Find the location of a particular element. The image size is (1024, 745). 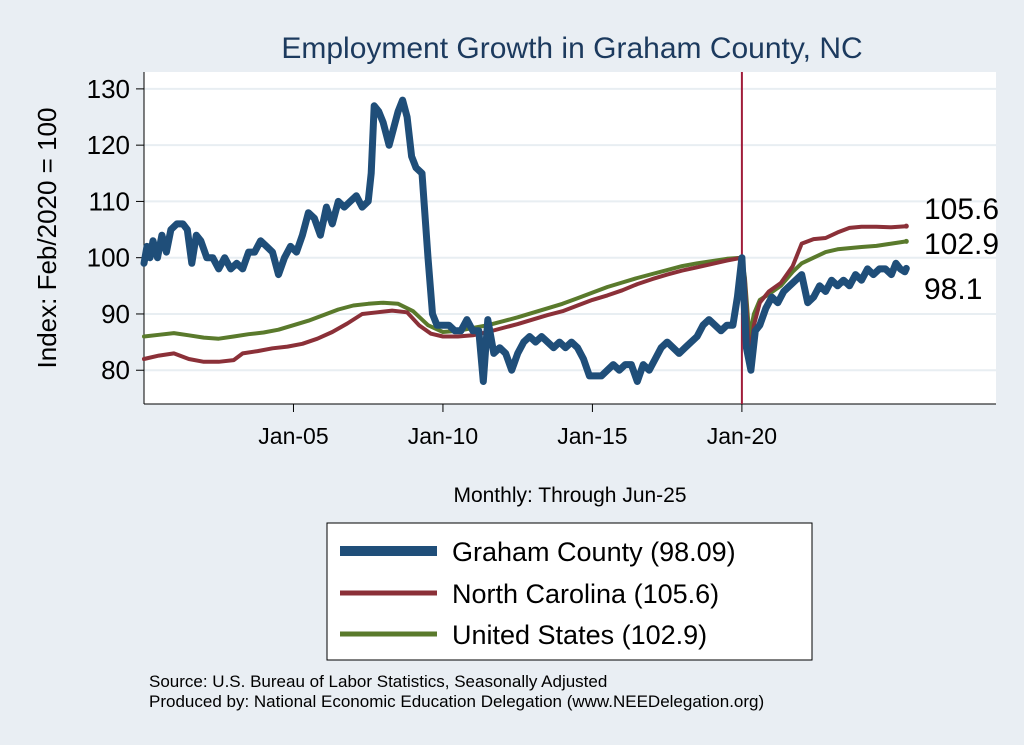

legend-label-0: Graham County (98.09) is located at coordinates (594, 552).